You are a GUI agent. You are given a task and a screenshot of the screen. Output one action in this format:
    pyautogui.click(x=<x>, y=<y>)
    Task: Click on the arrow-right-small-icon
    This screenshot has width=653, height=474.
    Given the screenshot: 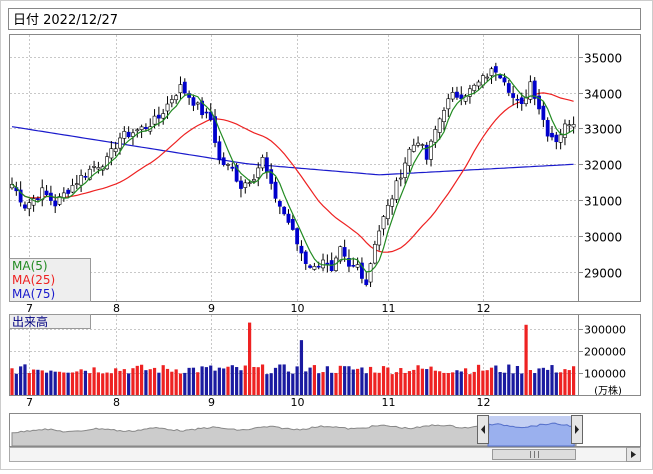 What is the action you would take?
    pyautogui.click(x=633, y=454)
    